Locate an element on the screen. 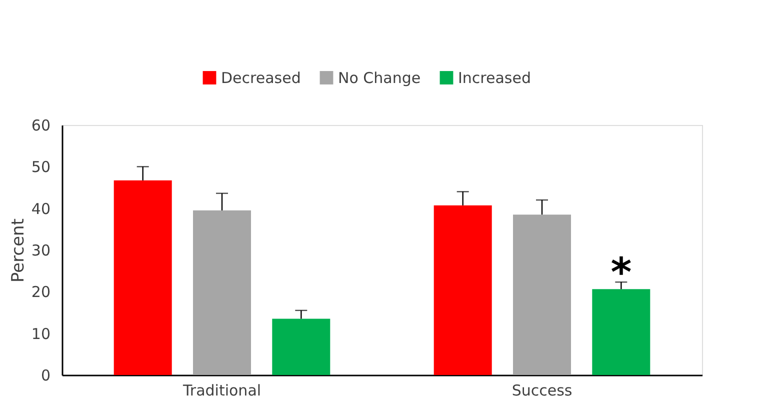  annotation: * is located at coordinates (621, 273).